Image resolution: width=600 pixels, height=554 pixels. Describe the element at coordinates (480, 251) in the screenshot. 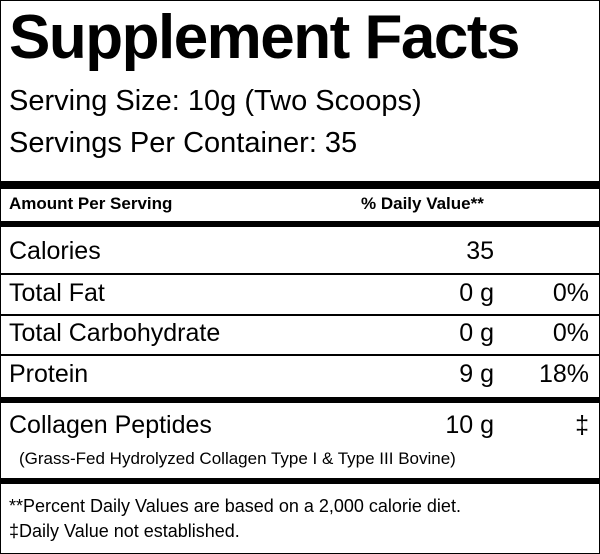

I see `nutrient-amount: 35` at that location.